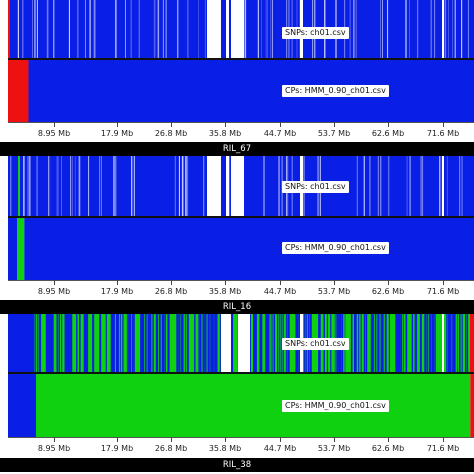 The width and height of the screenshot is (474, 474). I want to click on sample-name-bar: RIL_67, so click(237, 149).